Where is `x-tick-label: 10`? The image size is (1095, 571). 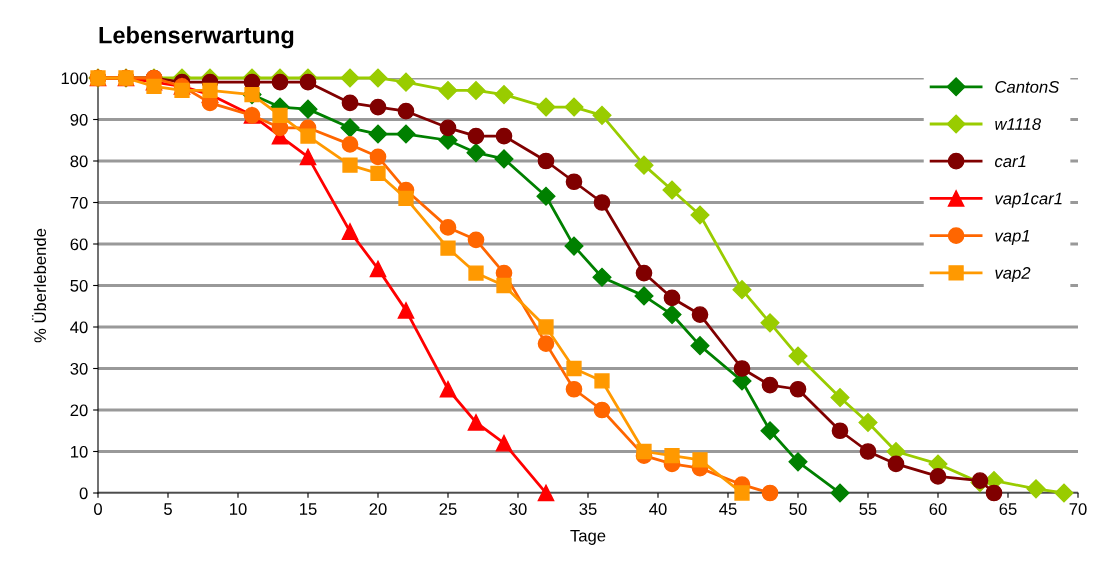
x-tick-label: 10 is located at coordinates (238, 509).